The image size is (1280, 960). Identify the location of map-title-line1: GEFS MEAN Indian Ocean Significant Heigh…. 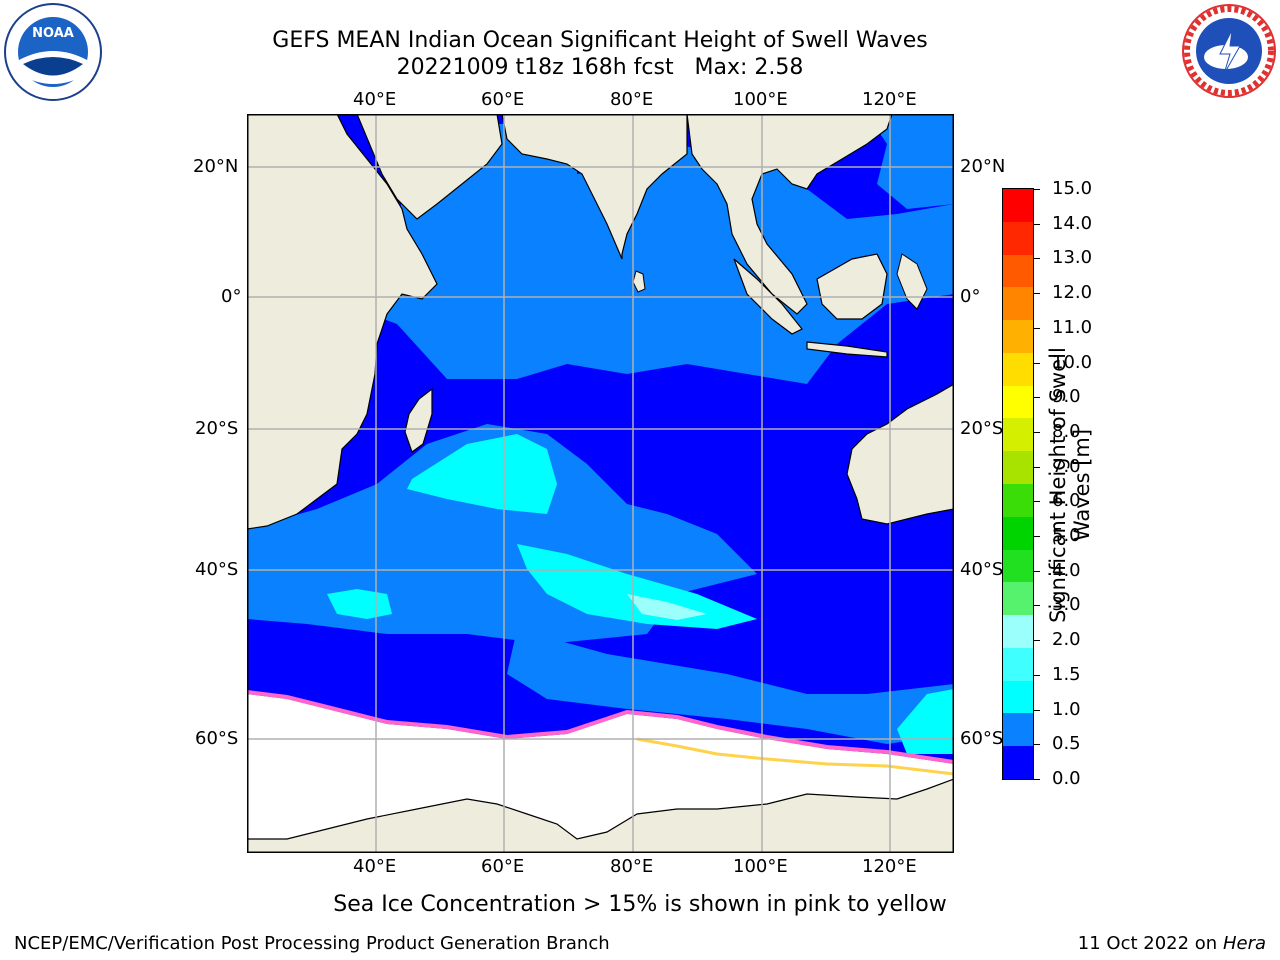
(600, 40).